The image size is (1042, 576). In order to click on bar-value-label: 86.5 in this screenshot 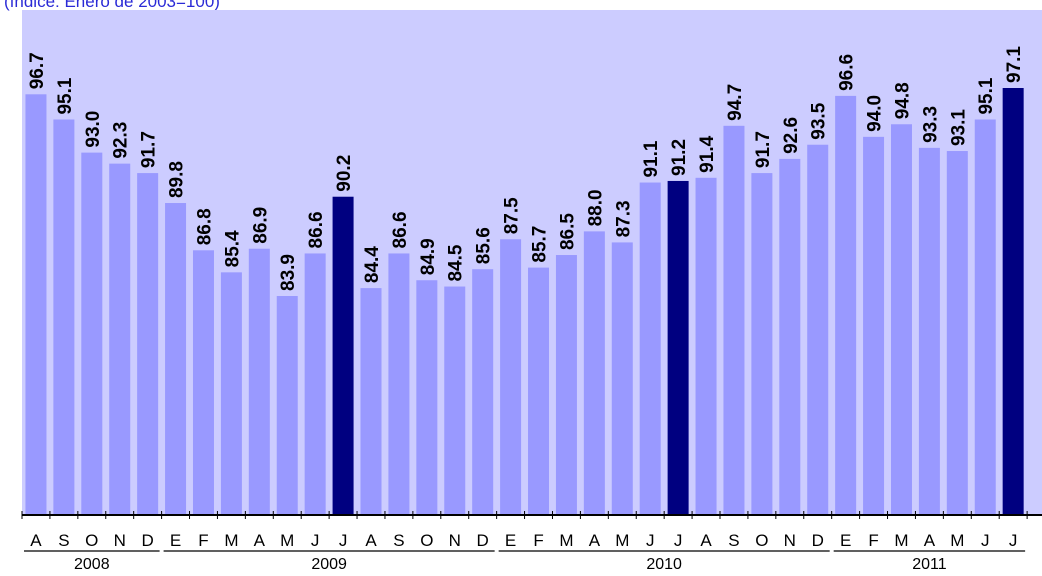, I will do `click(567, 231)`.